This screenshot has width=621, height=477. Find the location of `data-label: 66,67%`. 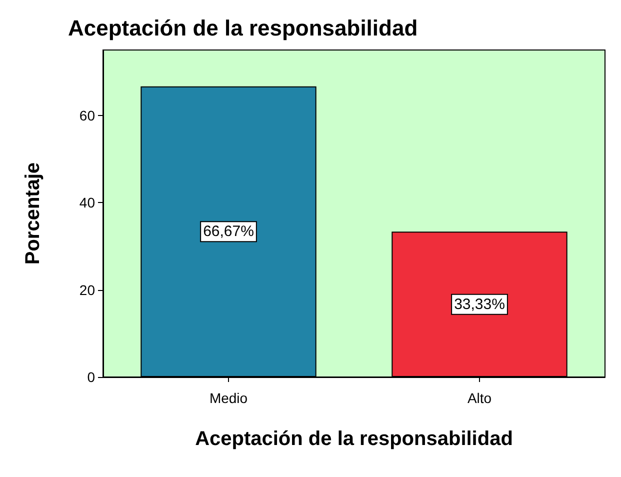

data-label: 66,67% is located at coordinates (228, 231).